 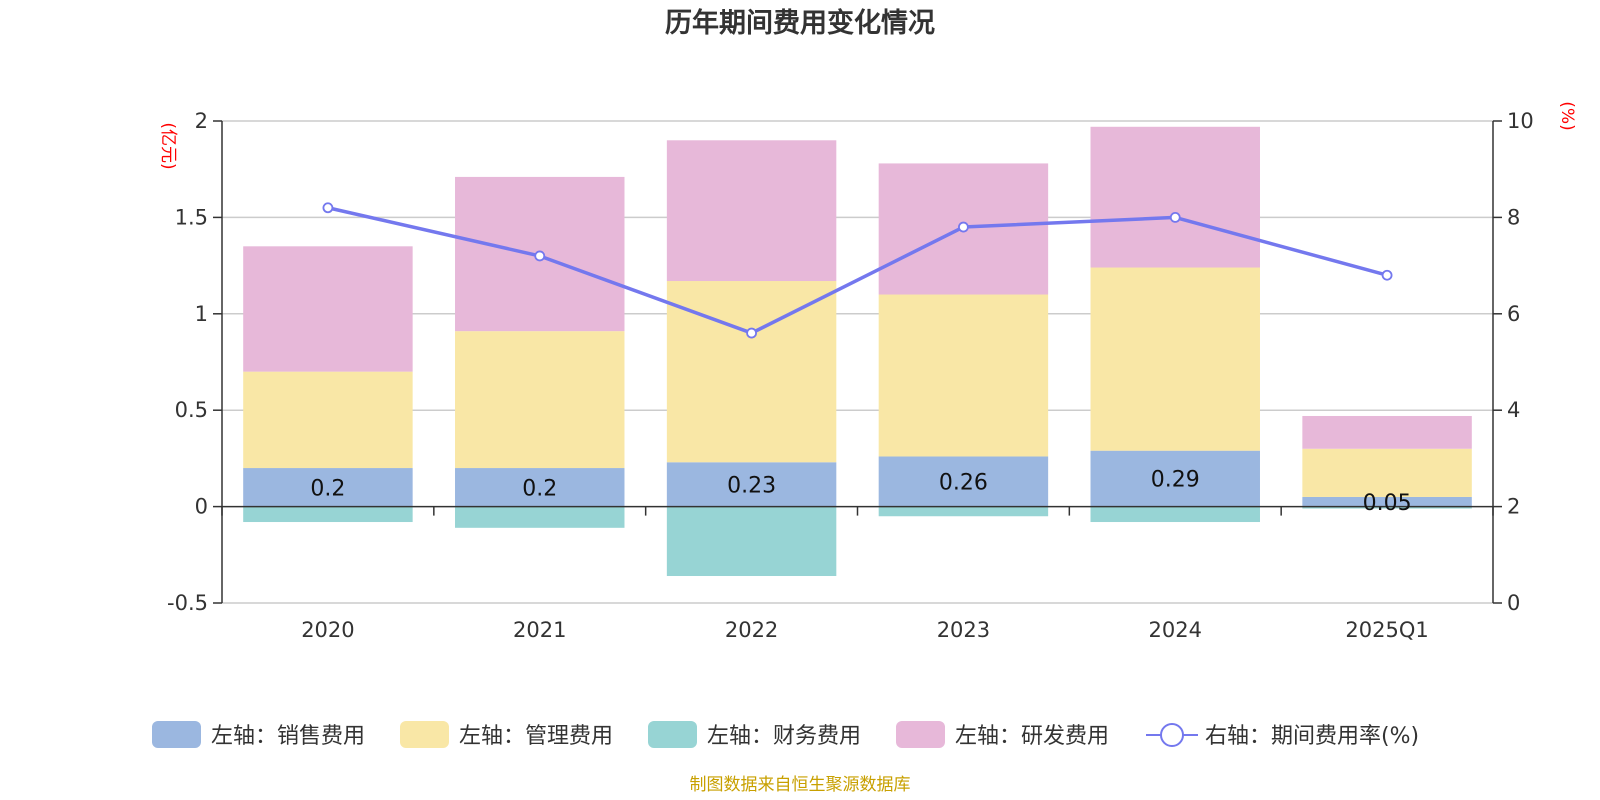 What do you see at coordinates (1513, 314) in the screenshot?
I see `right-tick-label: 6` at bounding box center [1513, 314].